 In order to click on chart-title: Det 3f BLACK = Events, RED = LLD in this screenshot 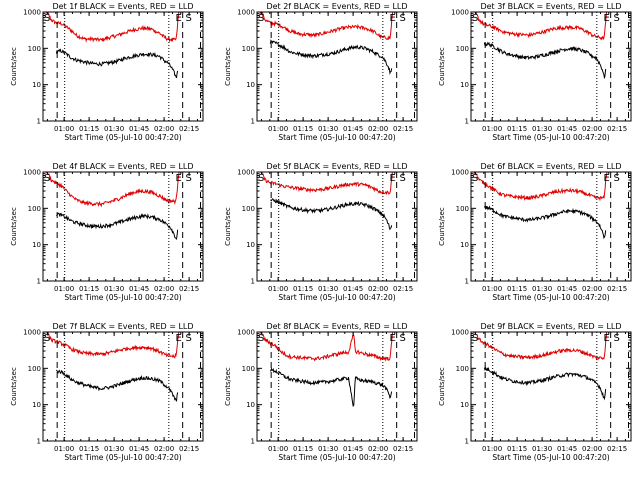, I will do `click(550, 6)`.